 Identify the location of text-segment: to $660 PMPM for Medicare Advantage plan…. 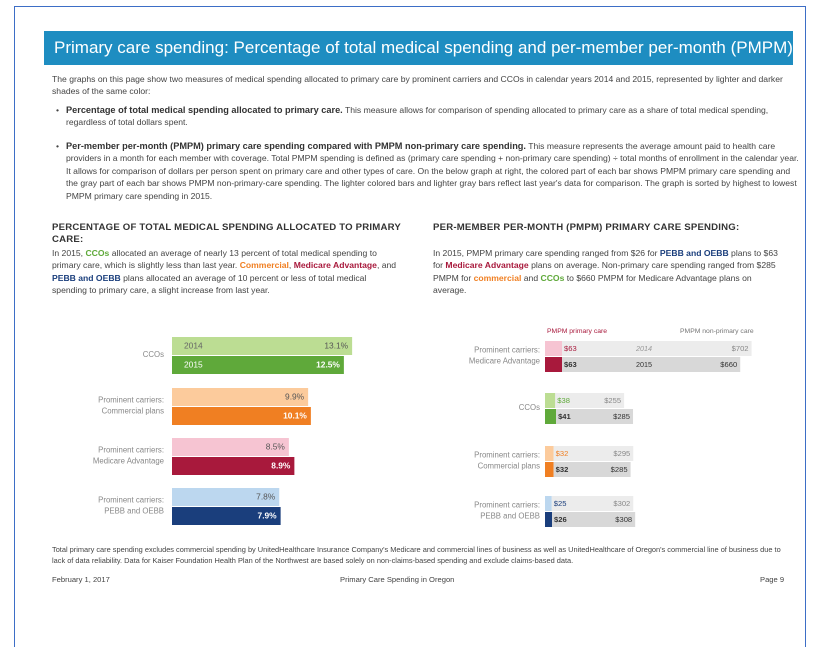
(592, 284).